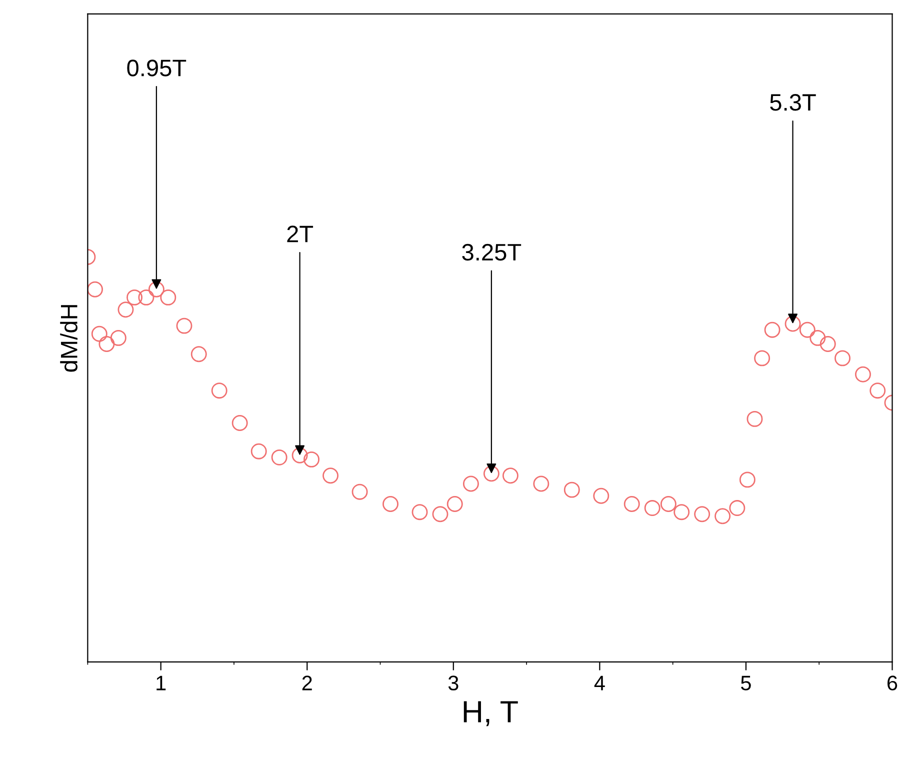 The height and width of the screenshot is (776, 904). Describe the element at coordinates (893, 683) in the screenshot. I see `x-tick-label: 6` at that location.